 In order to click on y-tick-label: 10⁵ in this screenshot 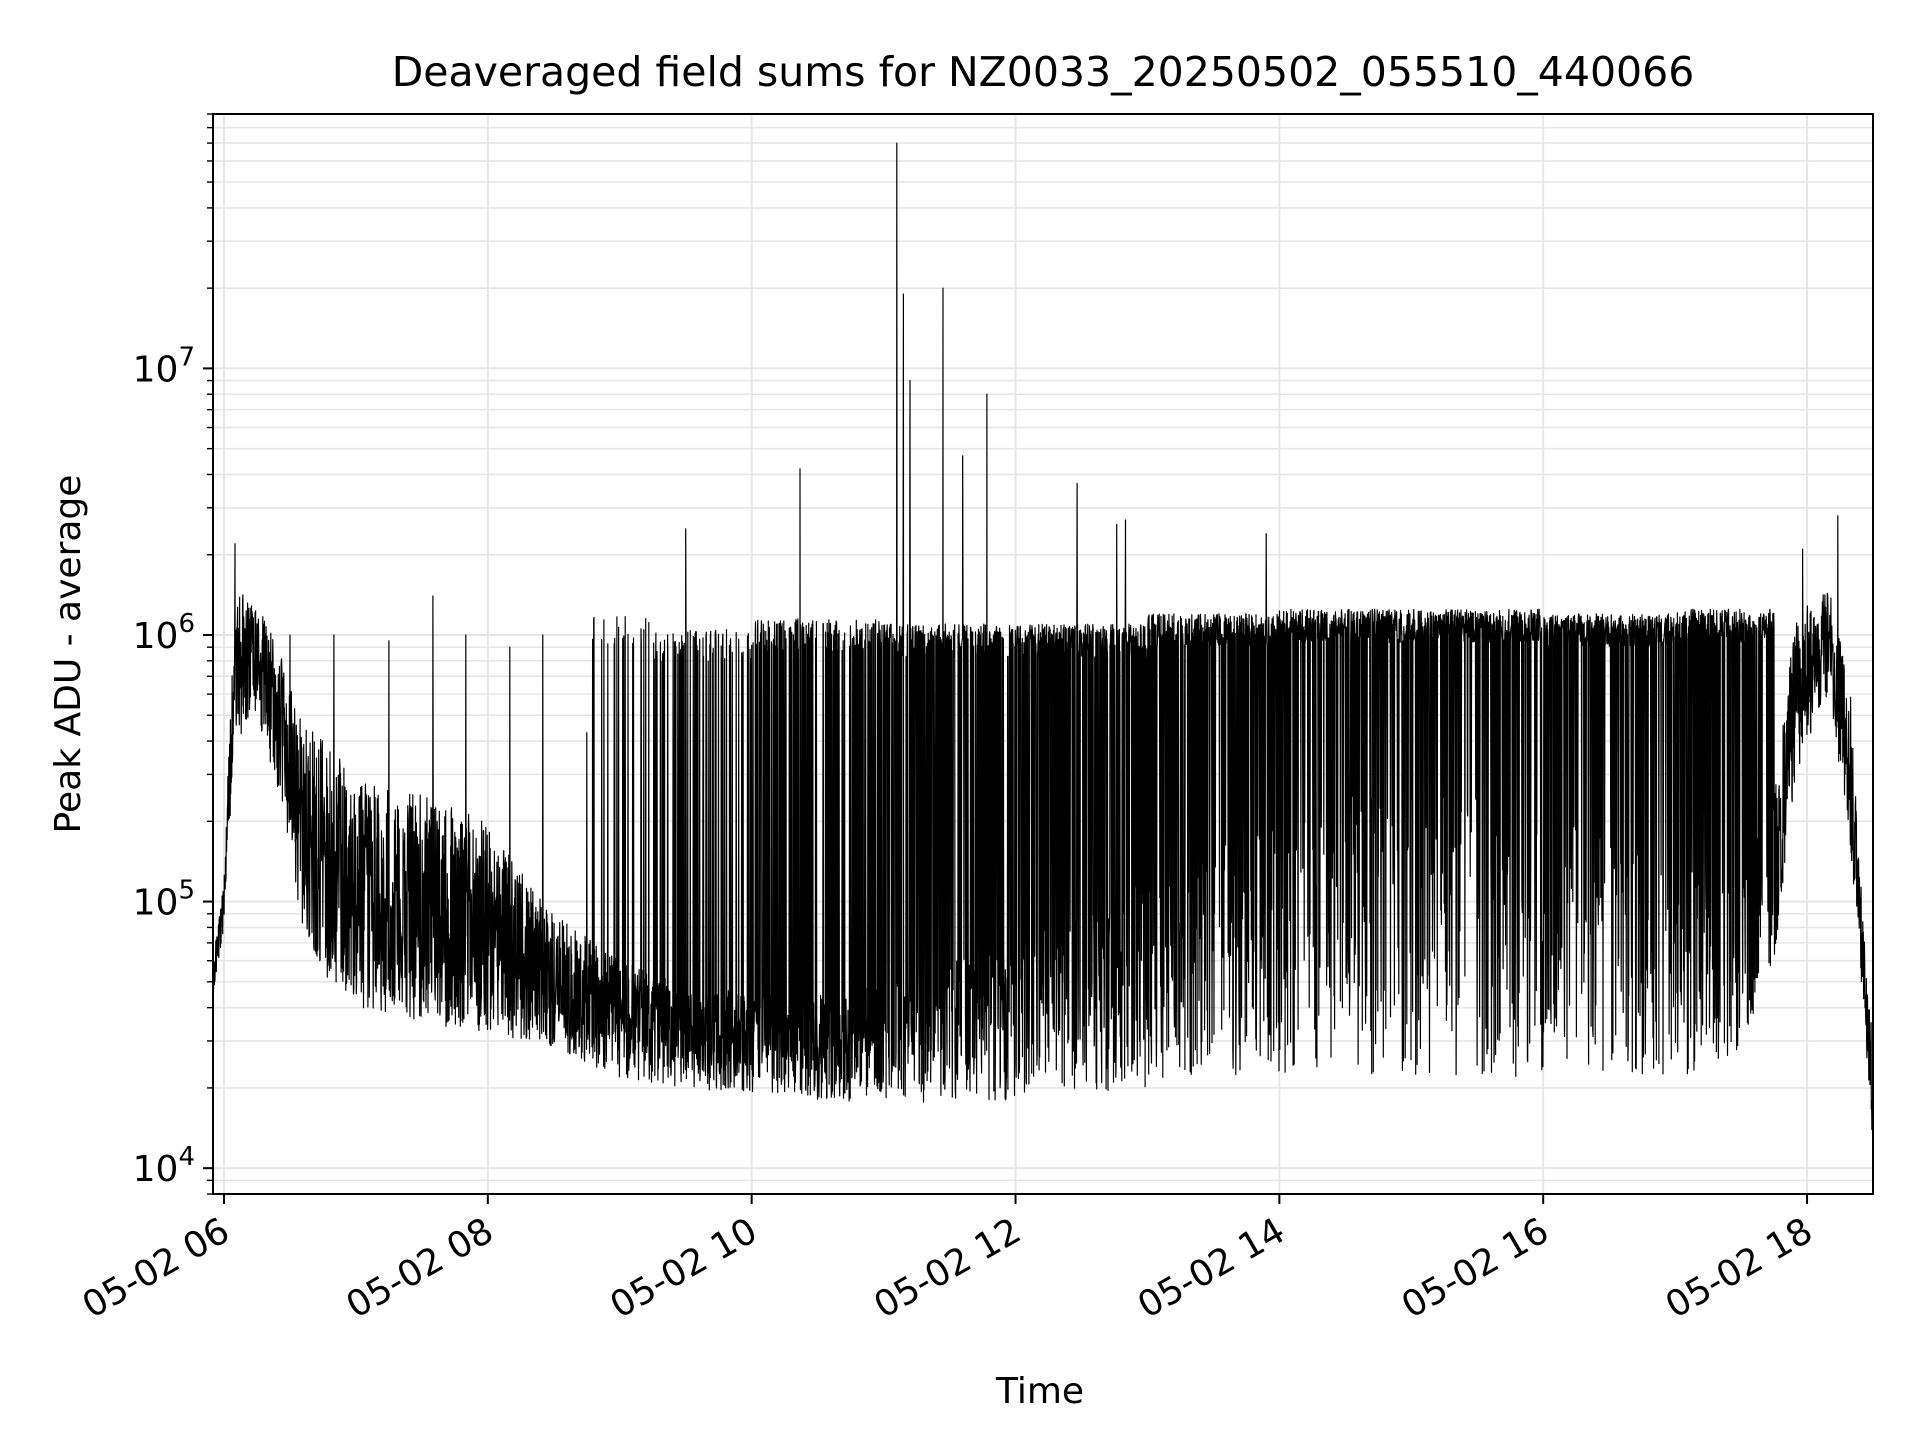, I will do `click(164, 900)`.